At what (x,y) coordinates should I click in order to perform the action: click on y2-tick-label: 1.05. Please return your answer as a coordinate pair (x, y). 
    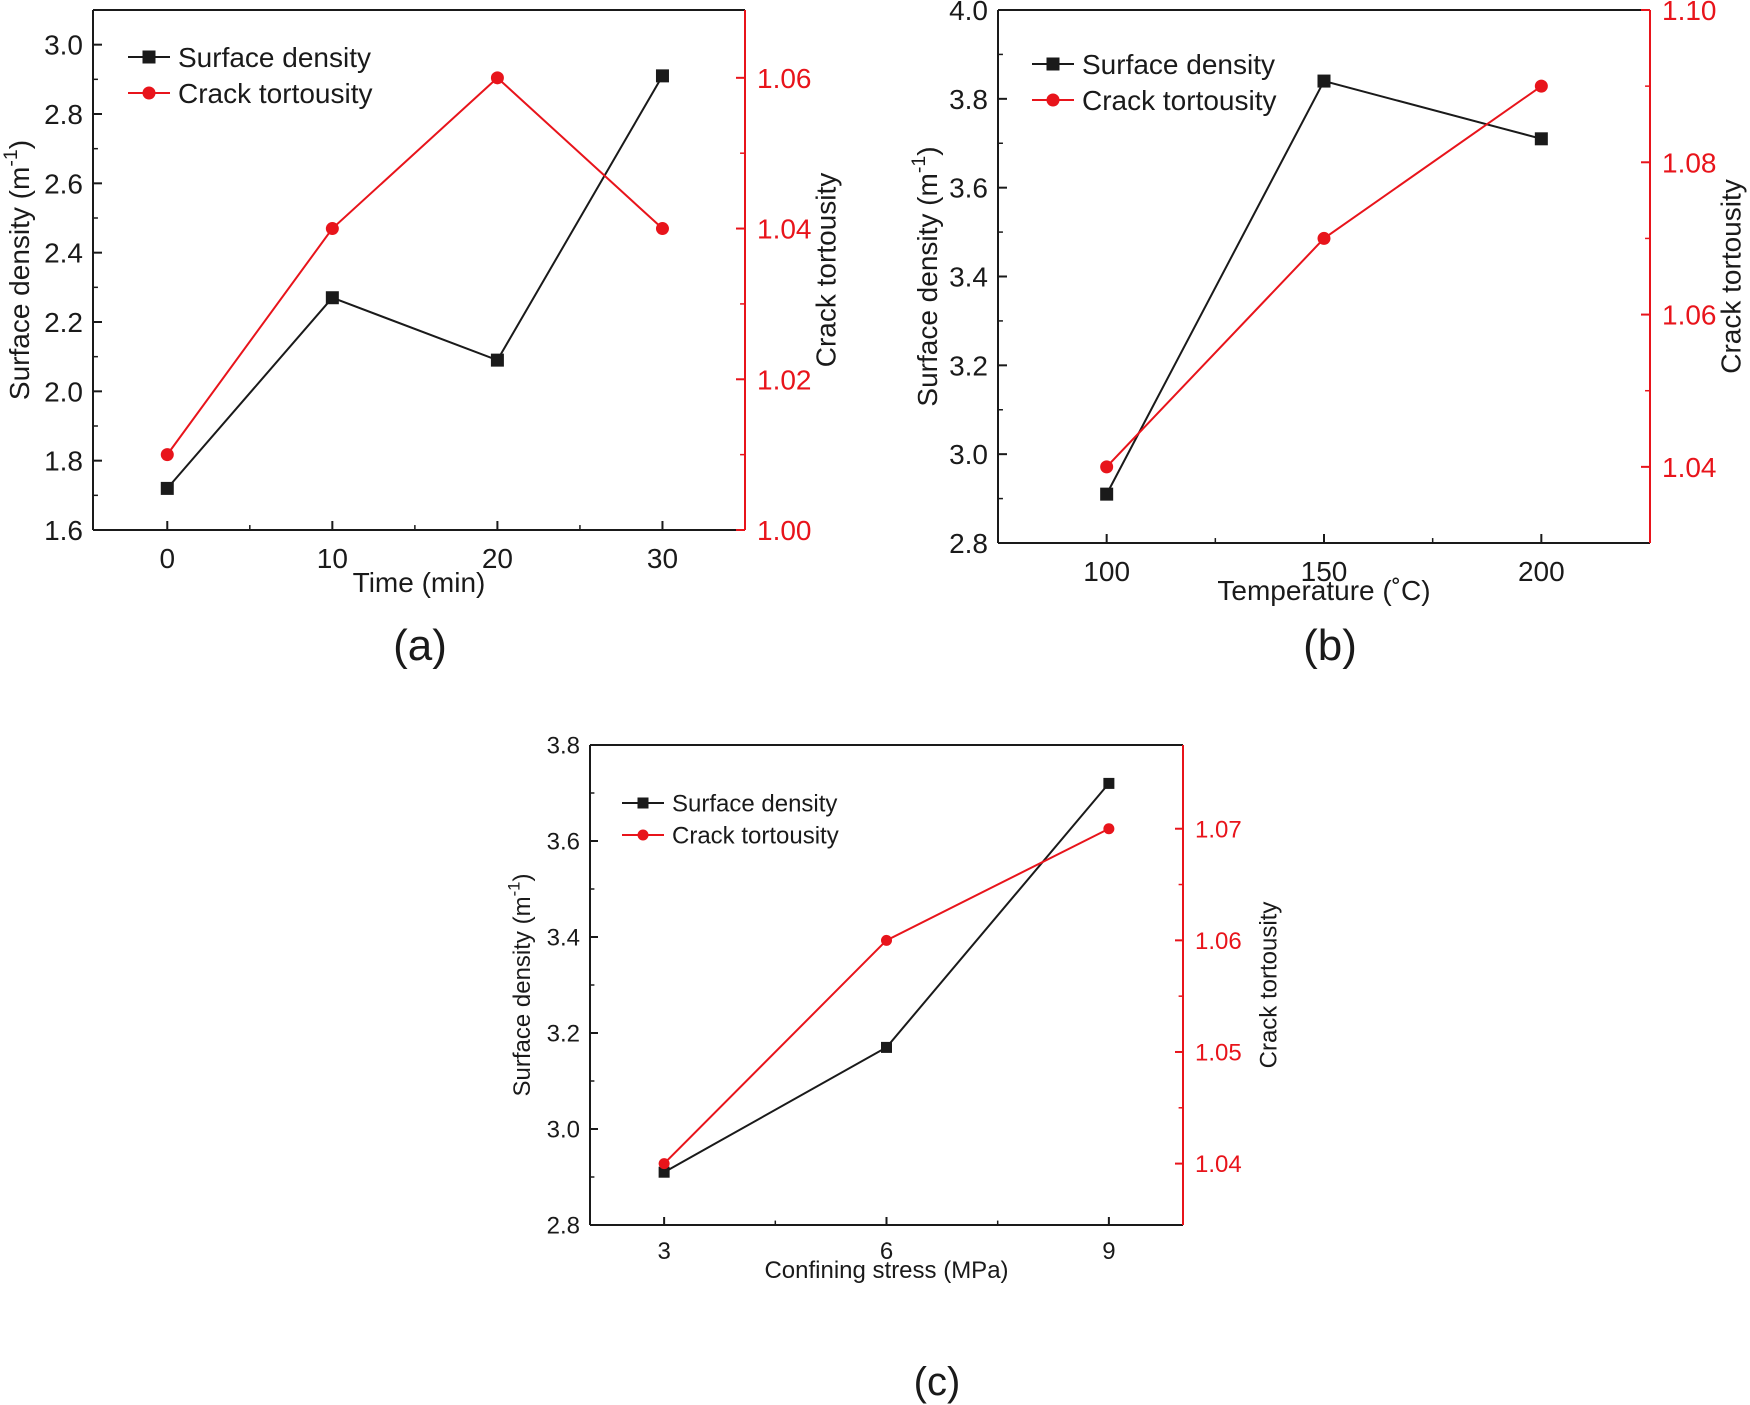
    Looking at the image, I should click on (1218, 1053).